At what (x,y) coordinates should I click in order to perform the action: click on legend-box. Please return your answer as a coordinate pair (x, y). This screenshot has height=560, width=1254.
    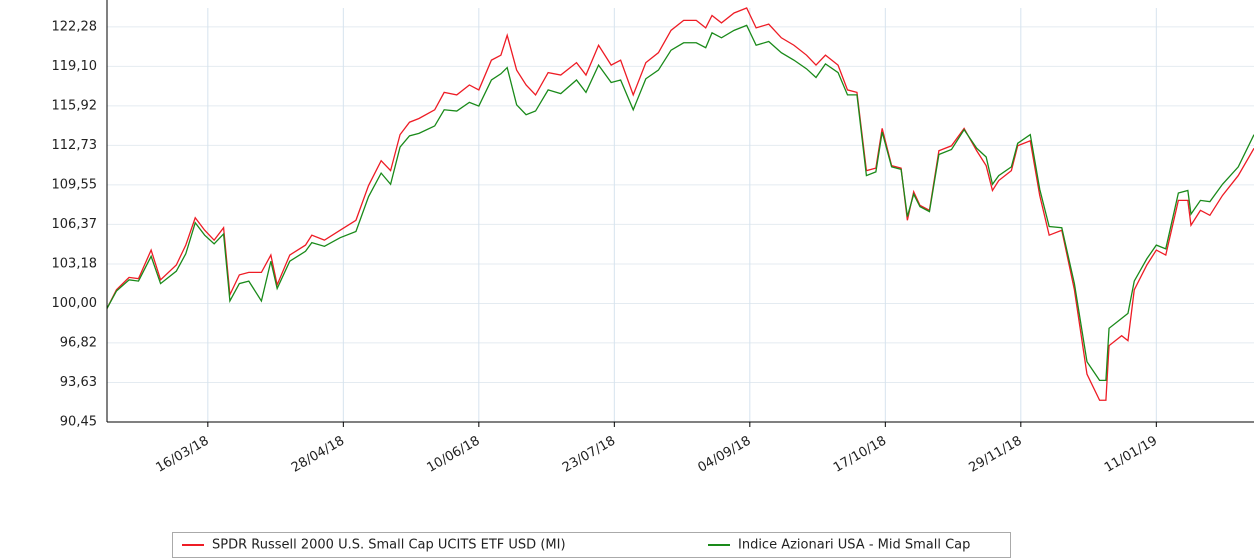
    Looking at the image, I should click on (591, 545).